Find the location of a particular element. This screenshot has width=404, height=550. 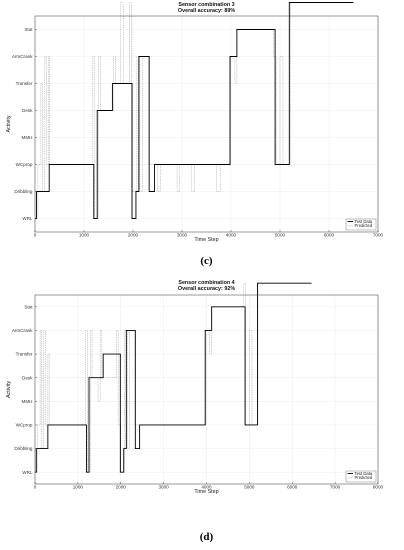

chart-title: Sensor combination 4 is located at coordinates (206, 283).